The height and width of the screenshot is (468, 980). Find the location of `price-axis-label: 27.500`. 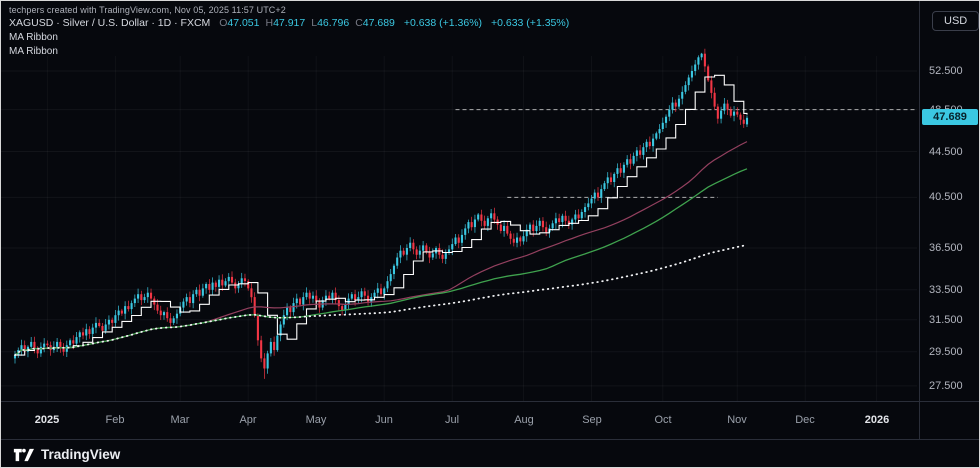

price-axis-label: 27.500 is located at coordinates (946, 386).